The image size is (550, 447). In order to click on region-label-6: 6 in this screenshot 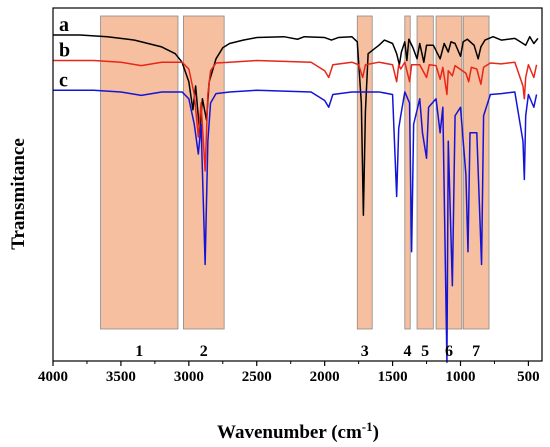, I will do `click(449, 351)`.